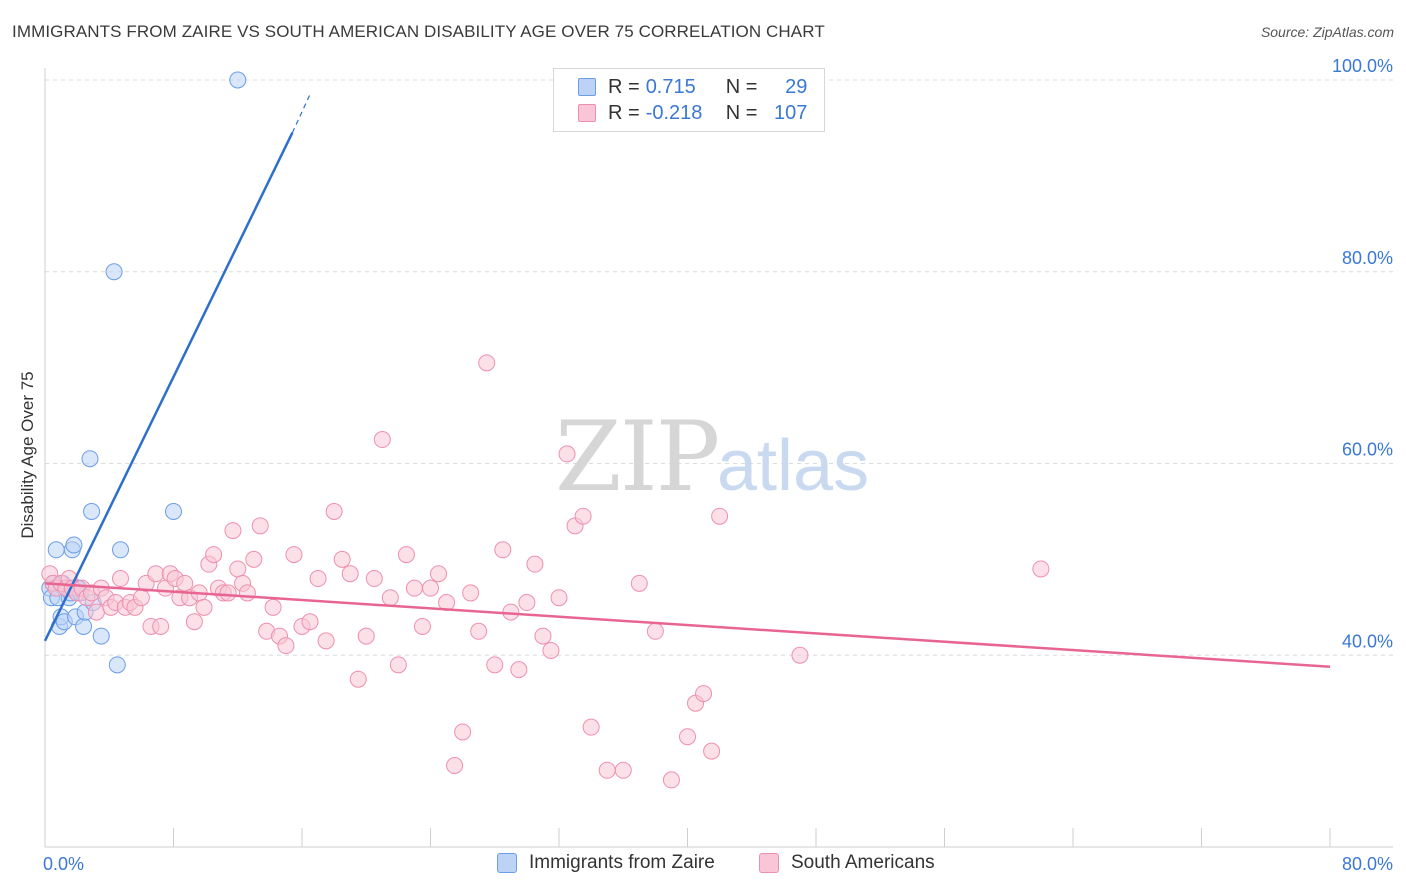  What do you see at coordinates (670, 86) in the screenshot?
I see `r-value: 0.715` at bounding box center [670, 86].